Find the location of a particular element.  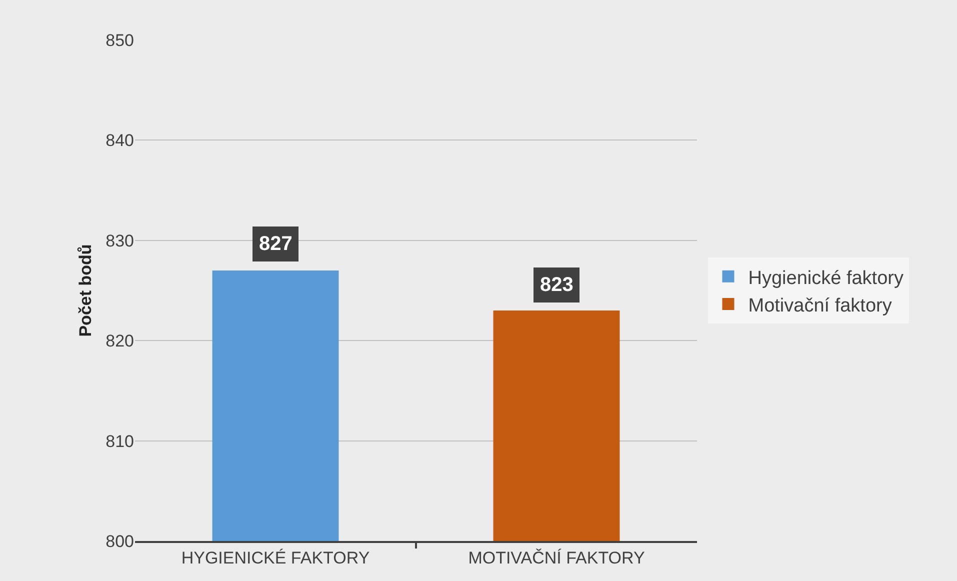

data-label: 827 is located at coordinates (275, 244).